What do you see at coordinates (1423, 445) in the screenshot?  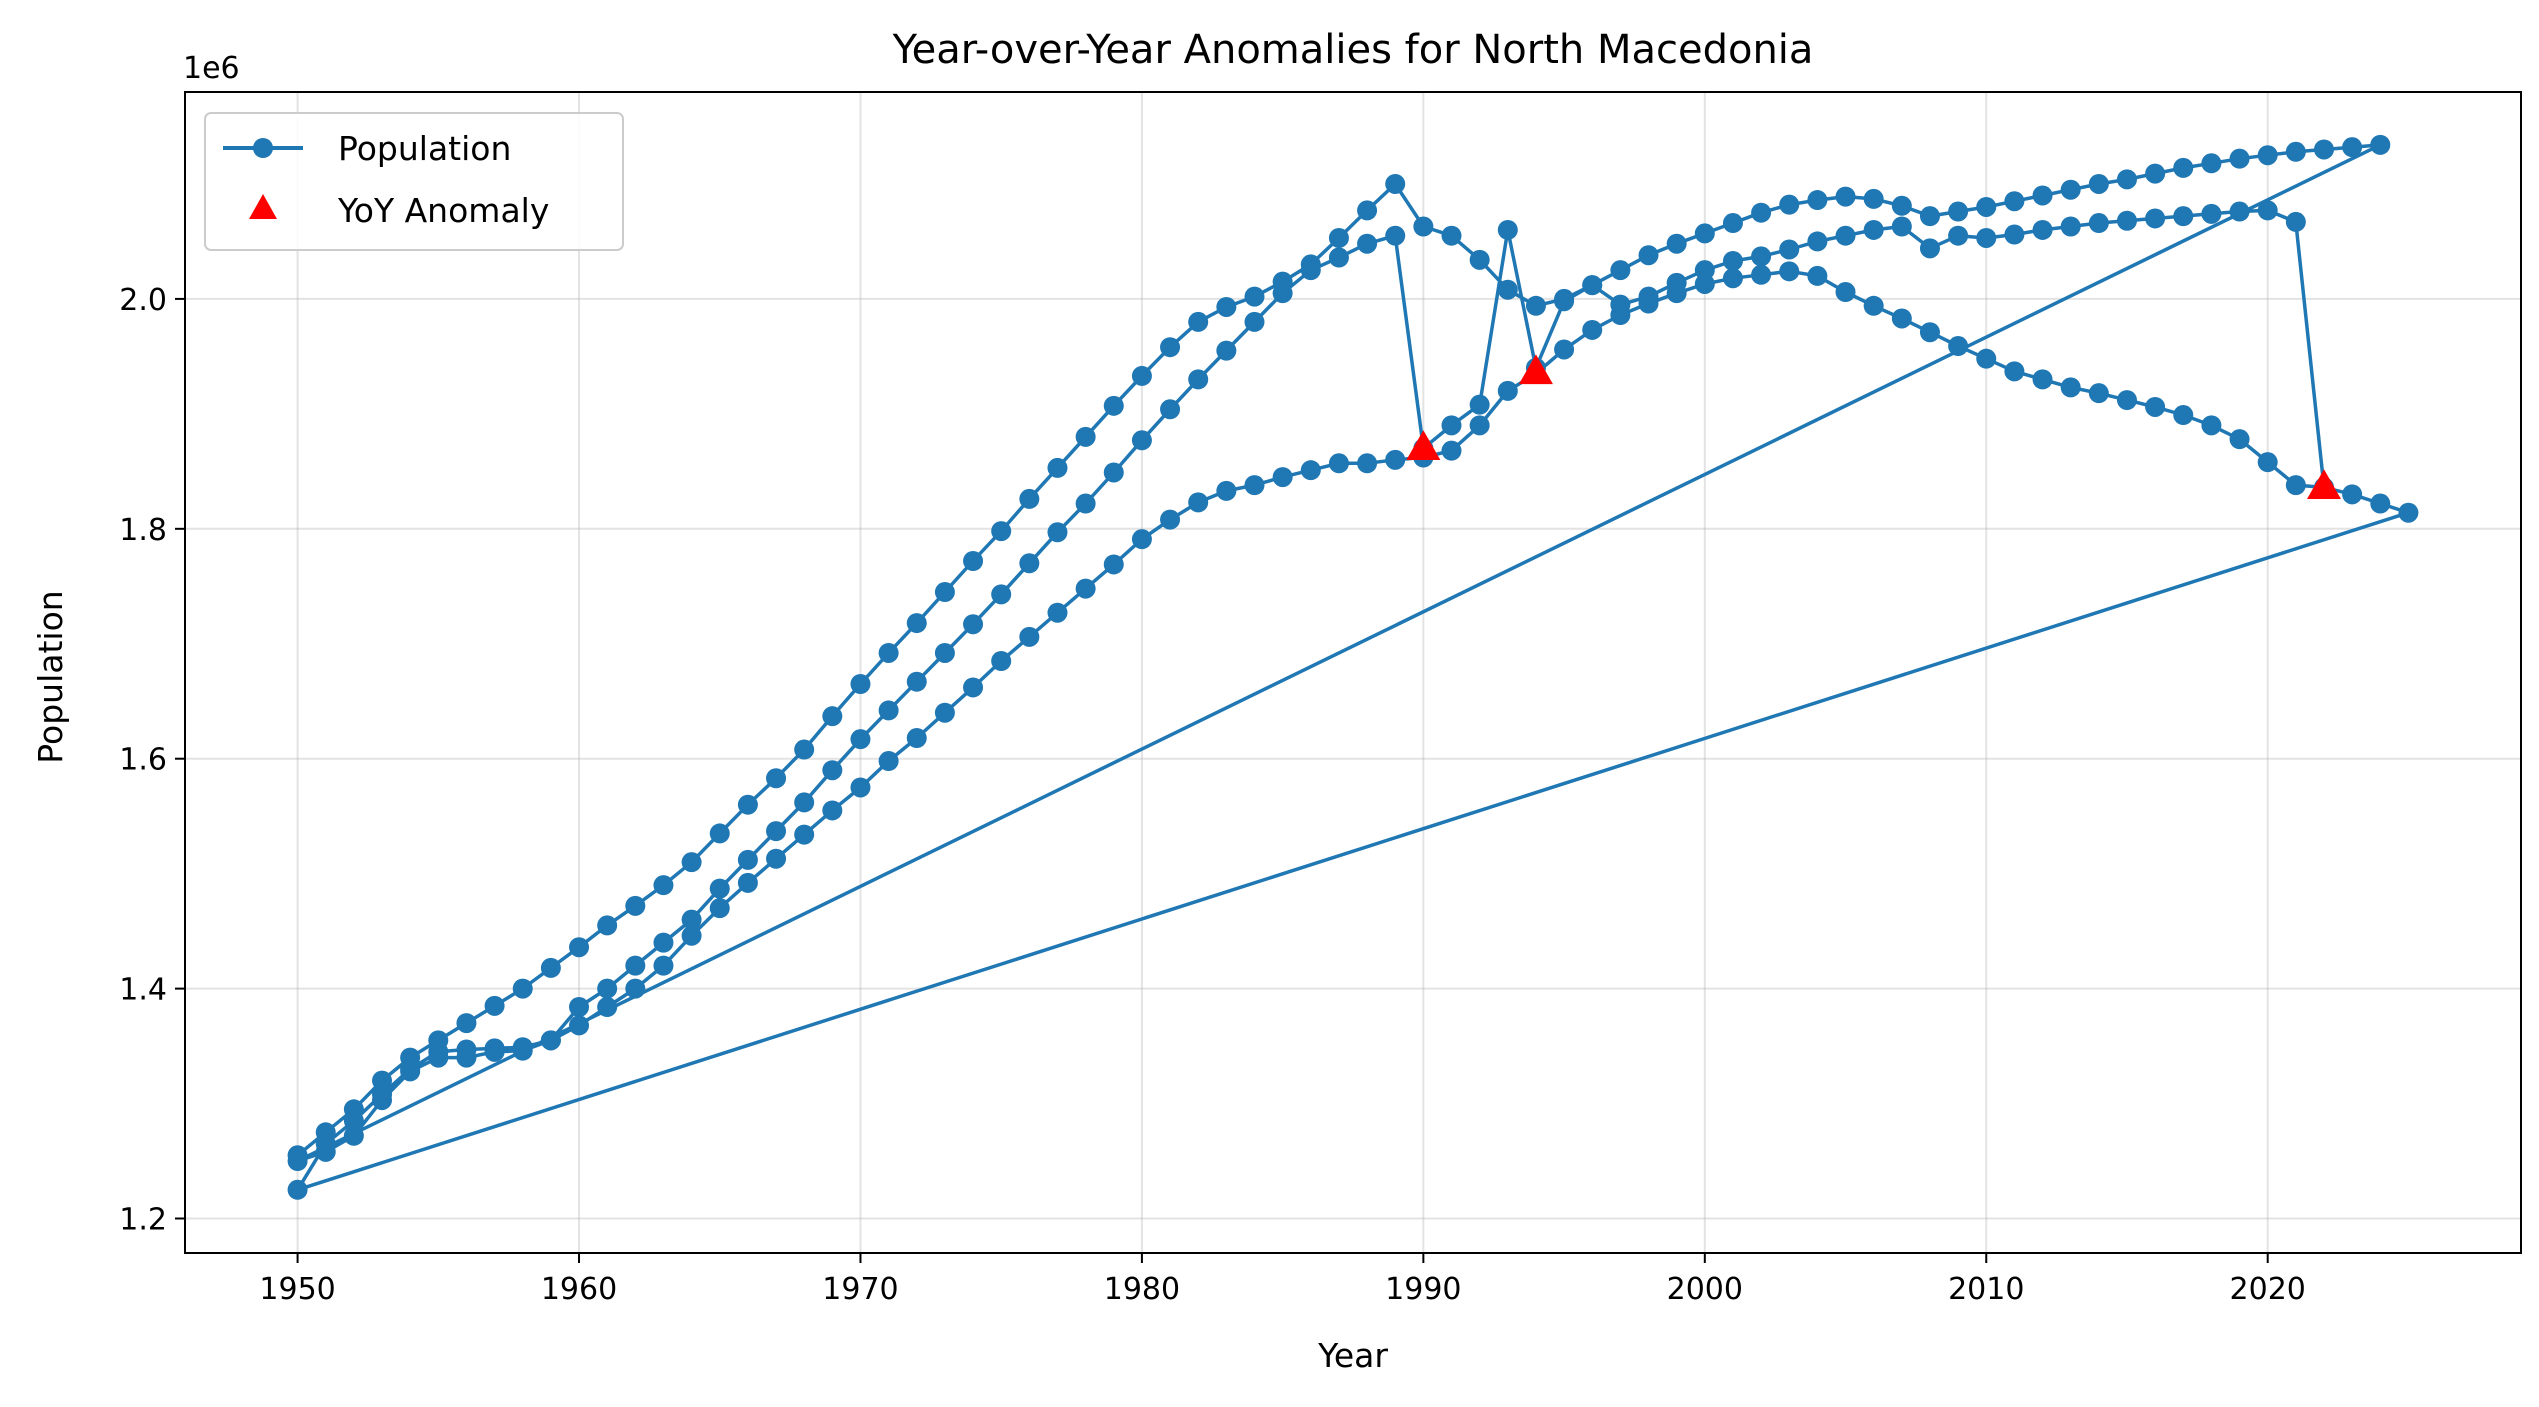 I see `anomaly-point` at bounding box center [1423, 445].